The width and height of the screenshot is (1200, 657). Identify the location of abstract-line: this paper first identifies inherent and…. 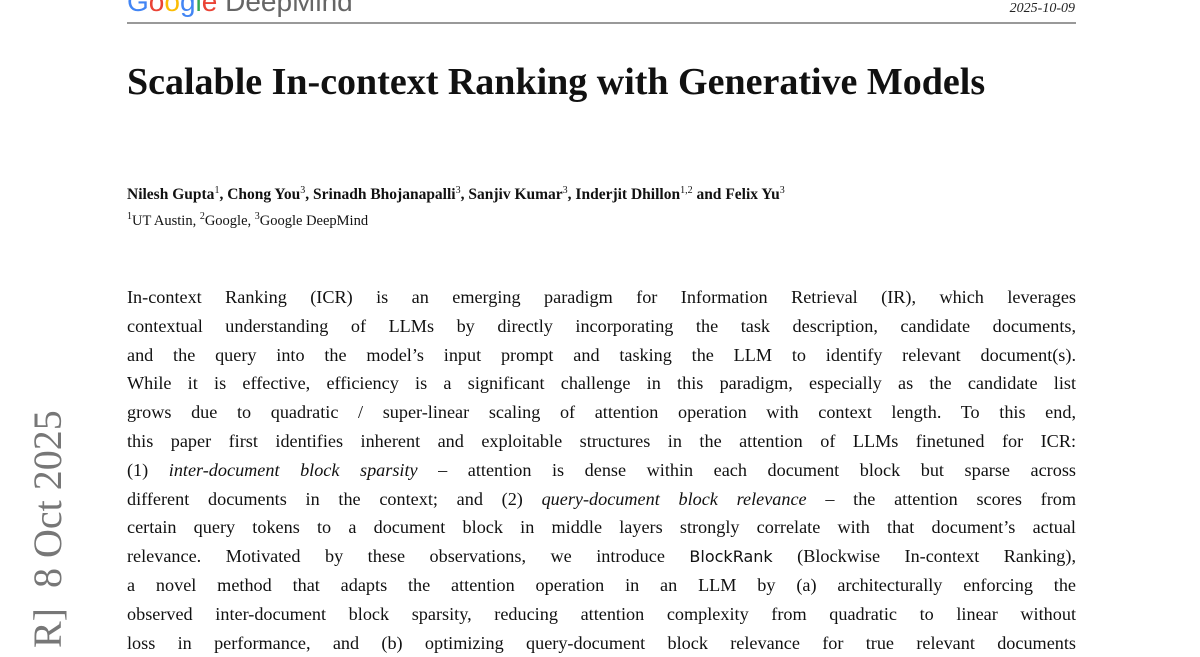
(601, 441).